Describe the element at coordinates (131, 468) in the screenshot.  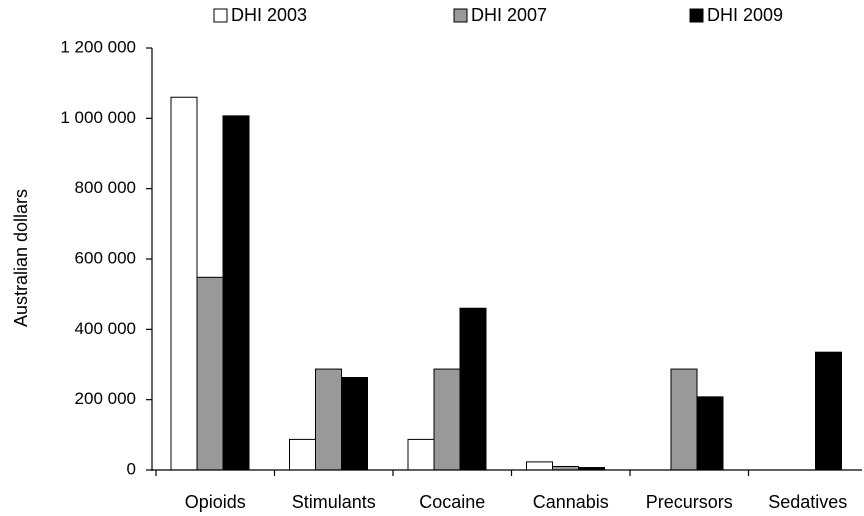
I see `y-tick-label: 0` at that location.